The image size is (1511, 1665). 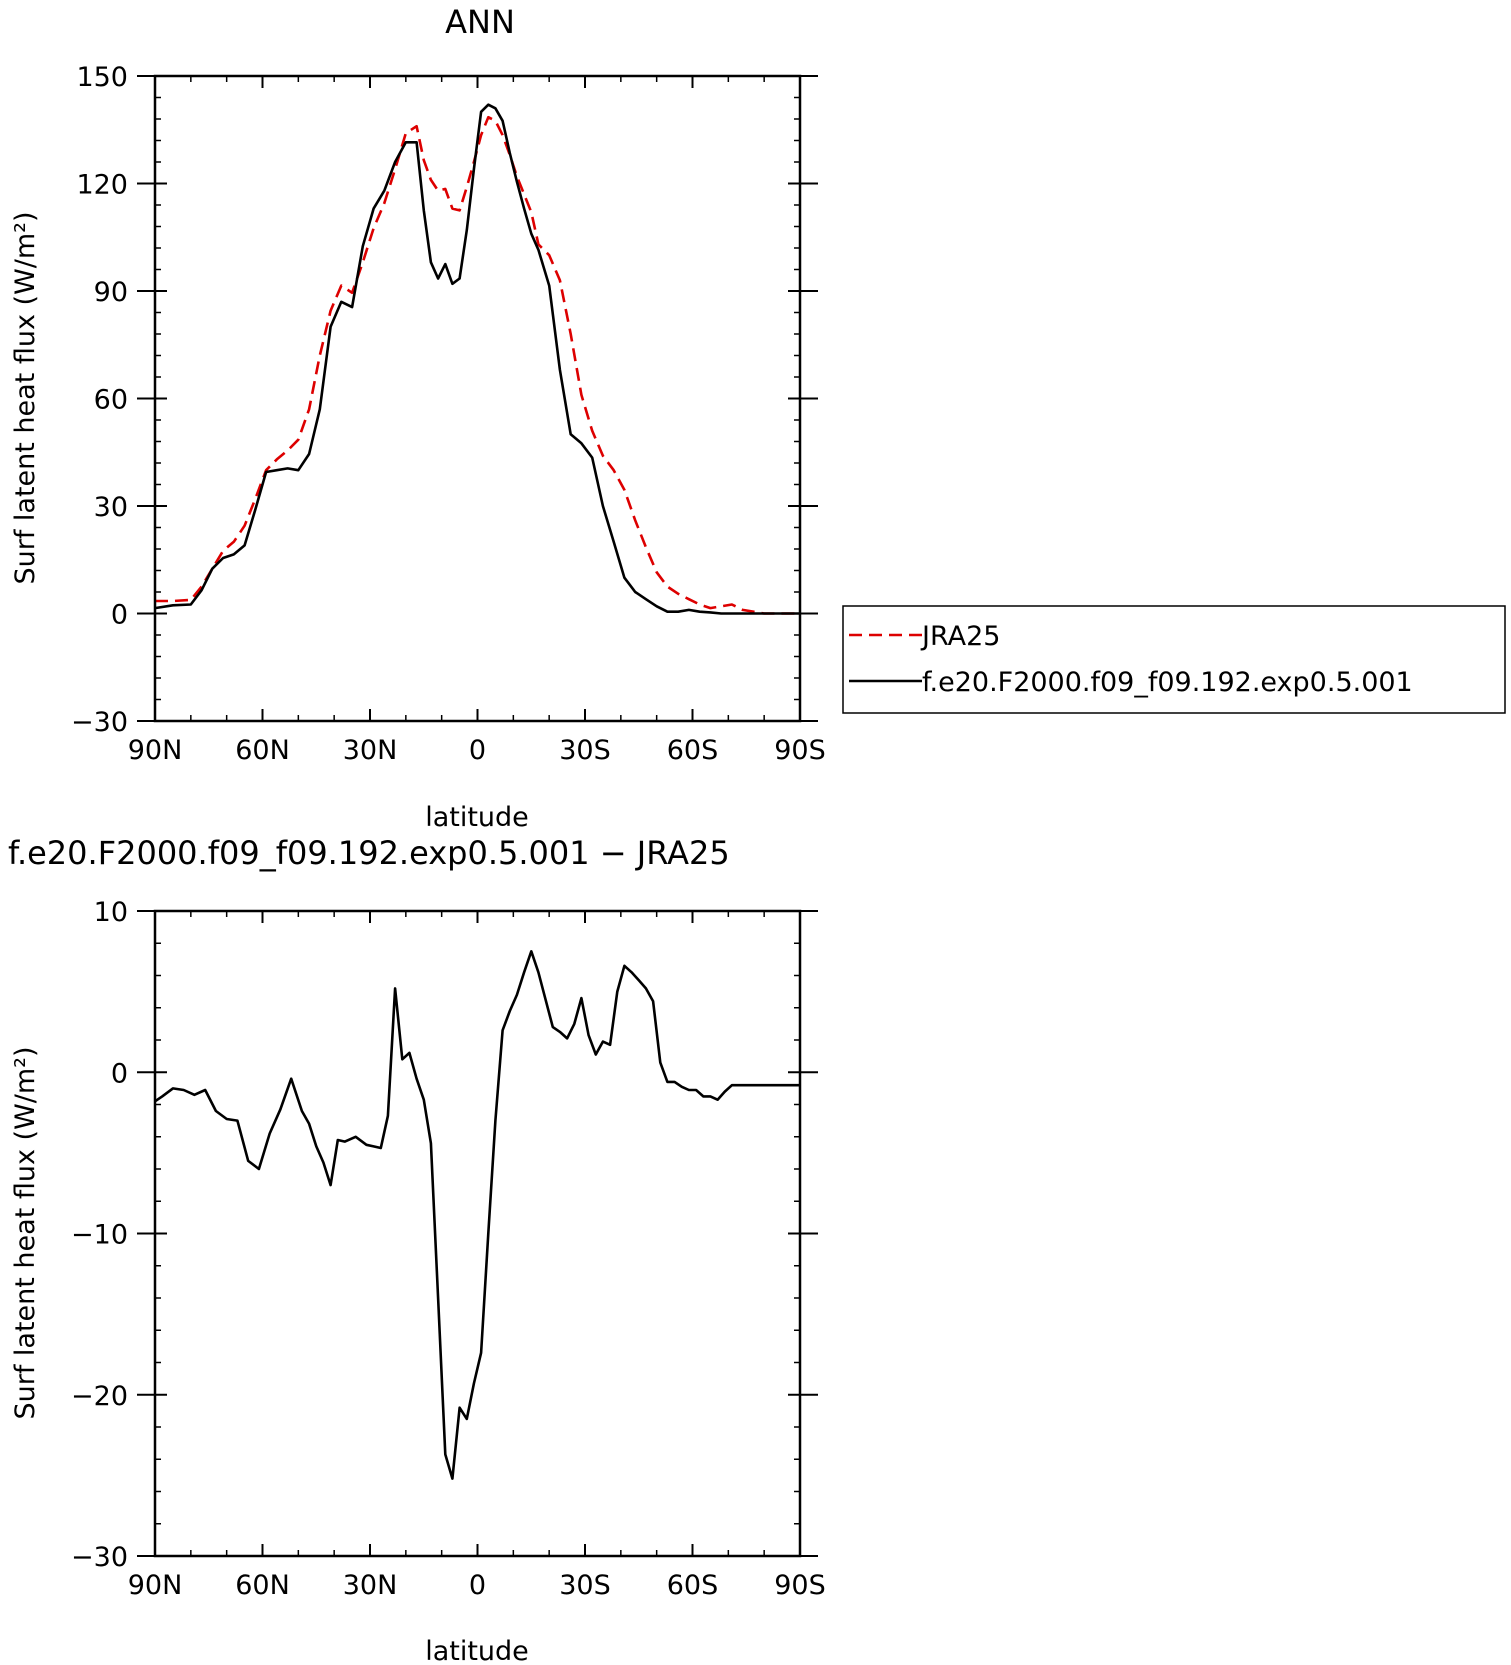 I want to click on top-chart-series, so click(x=477, y=359).